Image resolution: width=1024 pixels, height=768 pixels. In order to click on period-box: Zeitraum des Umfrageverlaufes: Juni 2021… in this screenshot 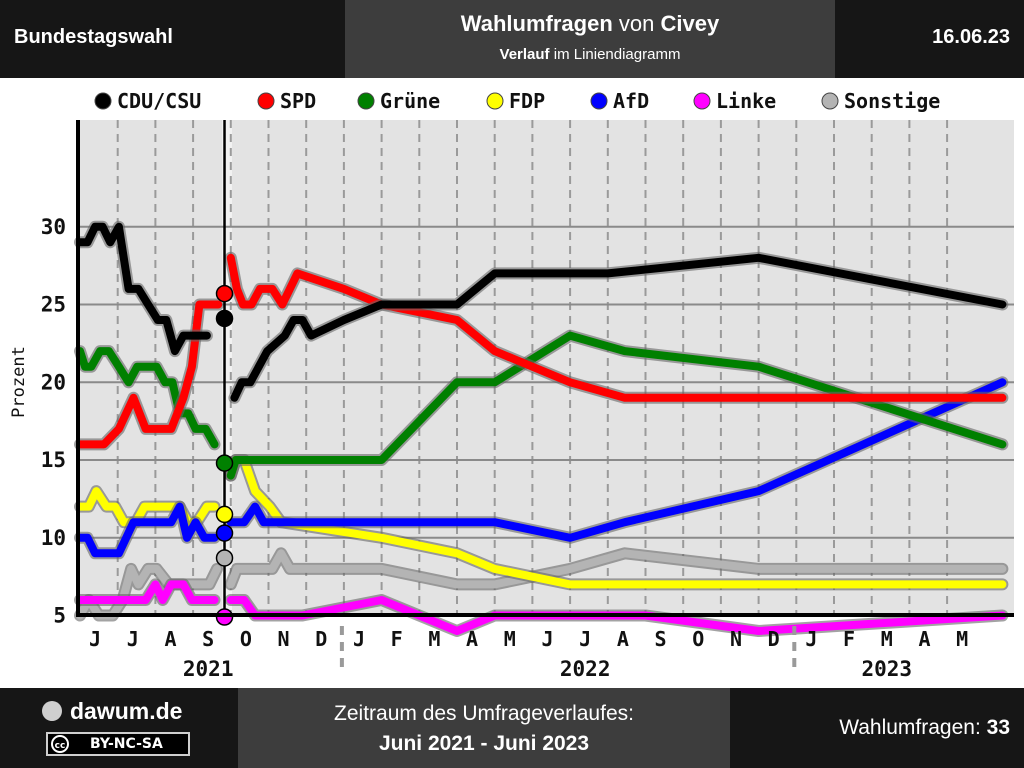, I will do `click(484, 728)`.